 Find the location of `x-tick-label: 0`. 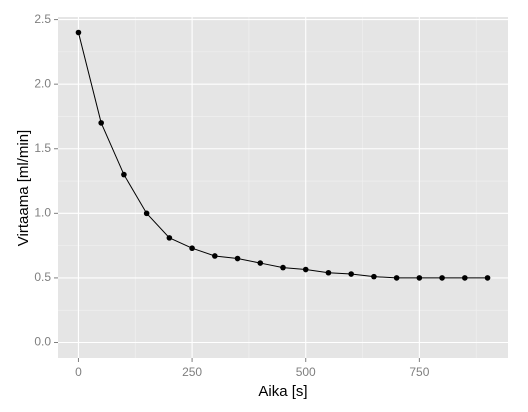

x-tick-label: 0 is located at coordinates (78, 372).